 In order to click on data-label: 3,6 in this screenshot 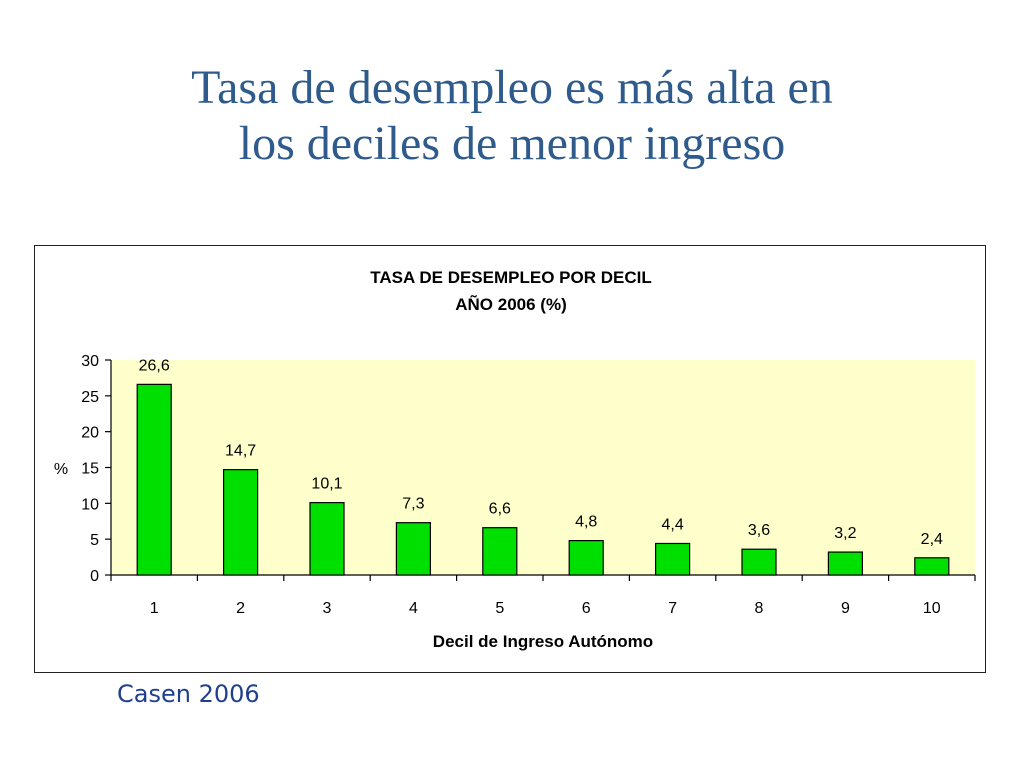, I will do `click(759, 530)`.